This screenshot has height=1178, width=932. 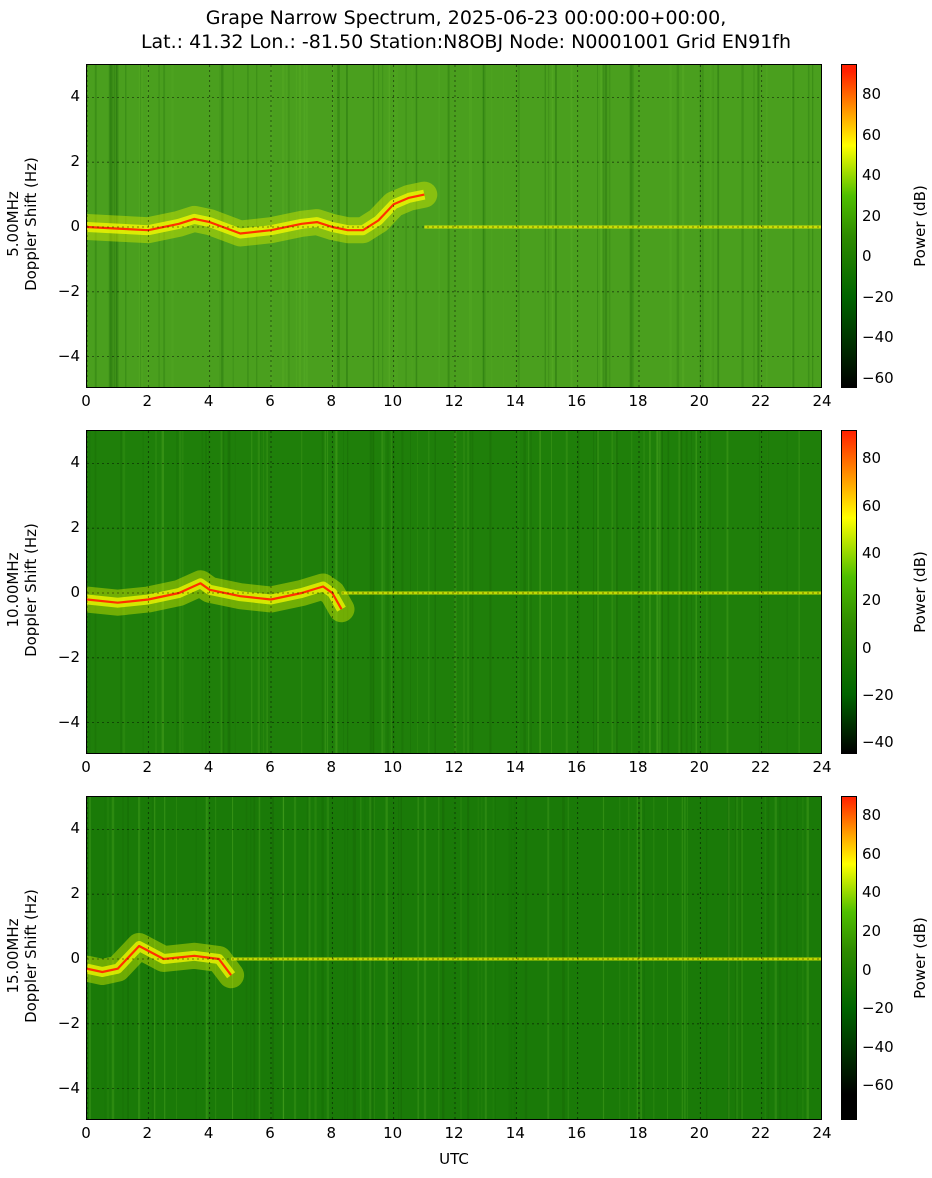 I want to click on y-axis-label-frequency: 10.00MHz, so click(x=13, y=590).